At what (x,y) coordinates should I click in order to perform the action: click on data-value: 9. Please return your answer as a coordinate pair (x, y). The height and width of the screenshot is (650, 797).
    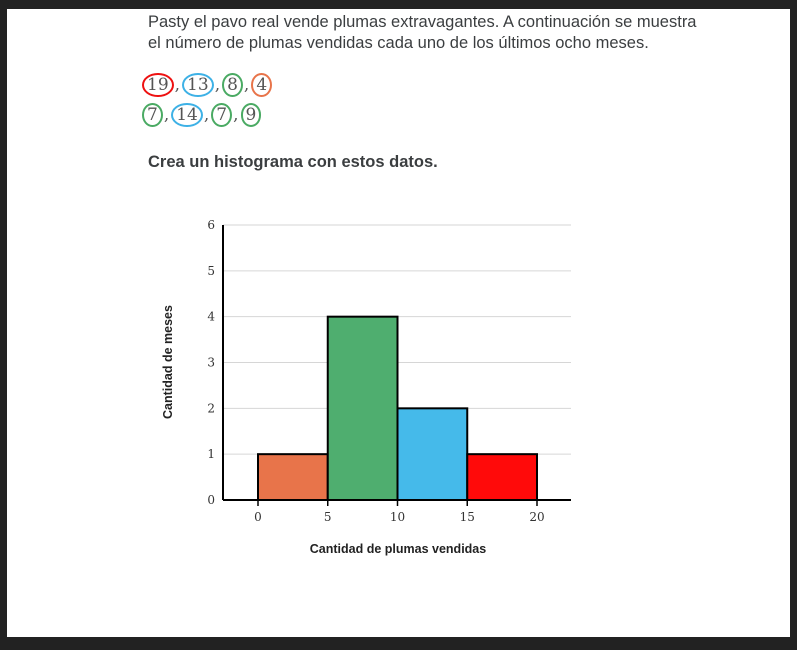
    Looking at the image, I should click on (251, 115).